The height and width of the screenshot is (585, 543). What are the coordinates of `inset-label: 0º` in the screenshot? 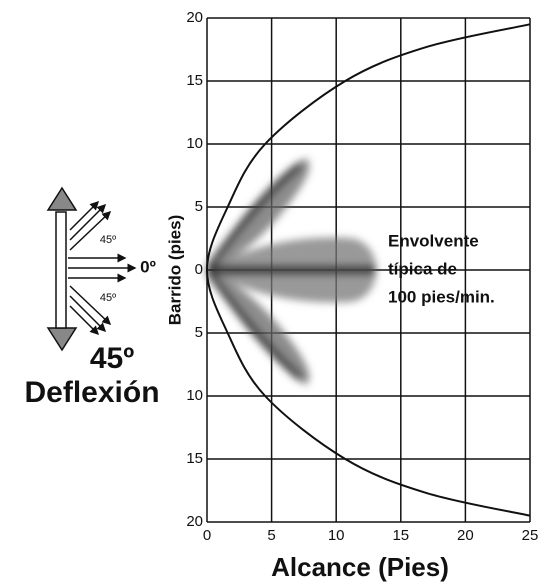 It's located at (148, 266).